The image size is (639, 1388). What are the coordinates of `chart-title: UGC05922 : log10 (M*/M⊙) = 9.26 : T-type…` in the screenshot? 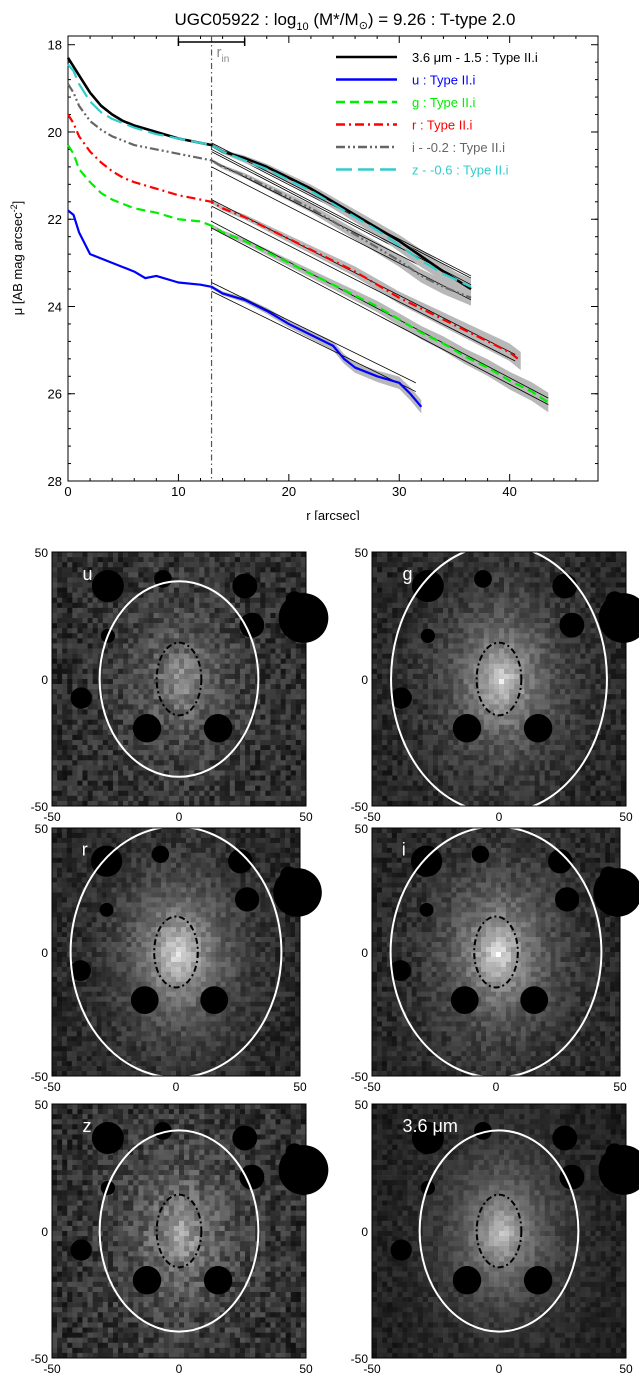 It's located at (344, 21).